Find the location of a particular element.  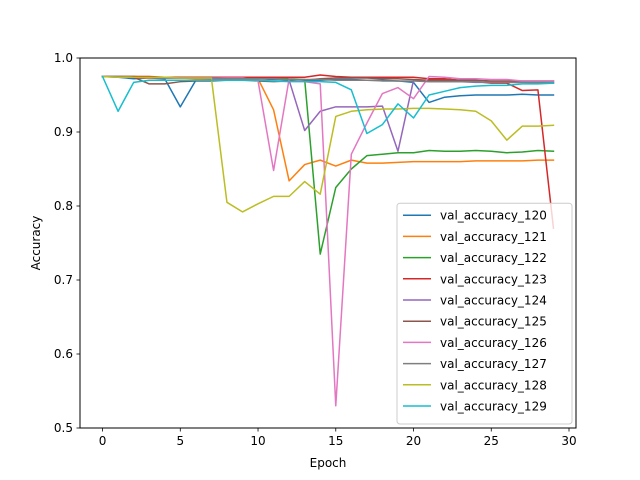

x-axis-label: Epoch is located at coordinates (328, 463).